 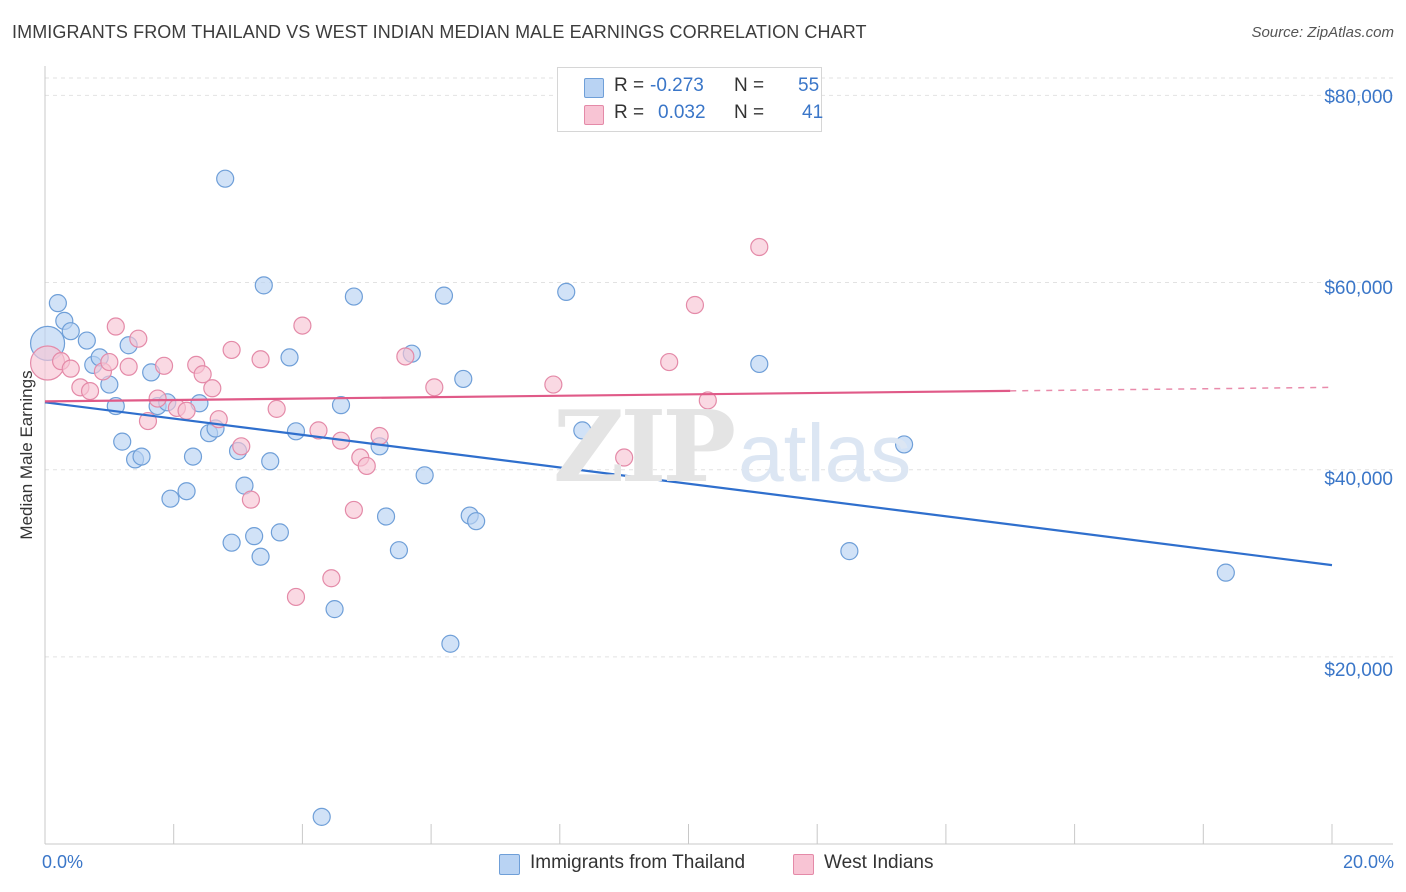 I want to click on legend-n-value: 41, so click(x=813, y=112).